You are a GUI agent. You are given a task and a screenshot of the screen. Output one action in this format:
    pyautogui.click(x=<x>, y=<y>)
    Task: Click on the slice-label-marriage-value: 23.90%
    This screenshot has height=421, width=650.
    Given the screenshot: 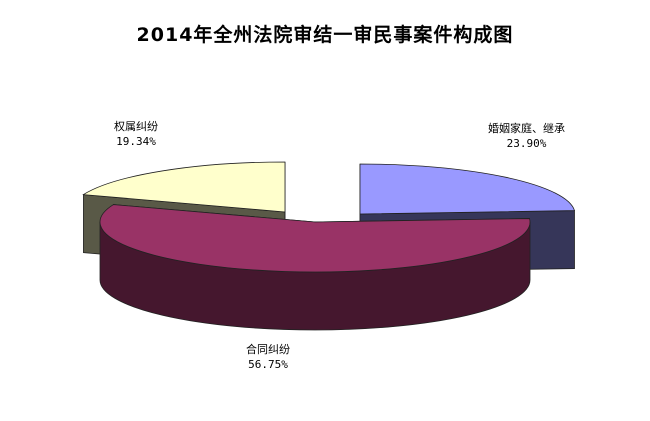 What is the action you would take?
    pyautogui.click(x=526, y=143)
    